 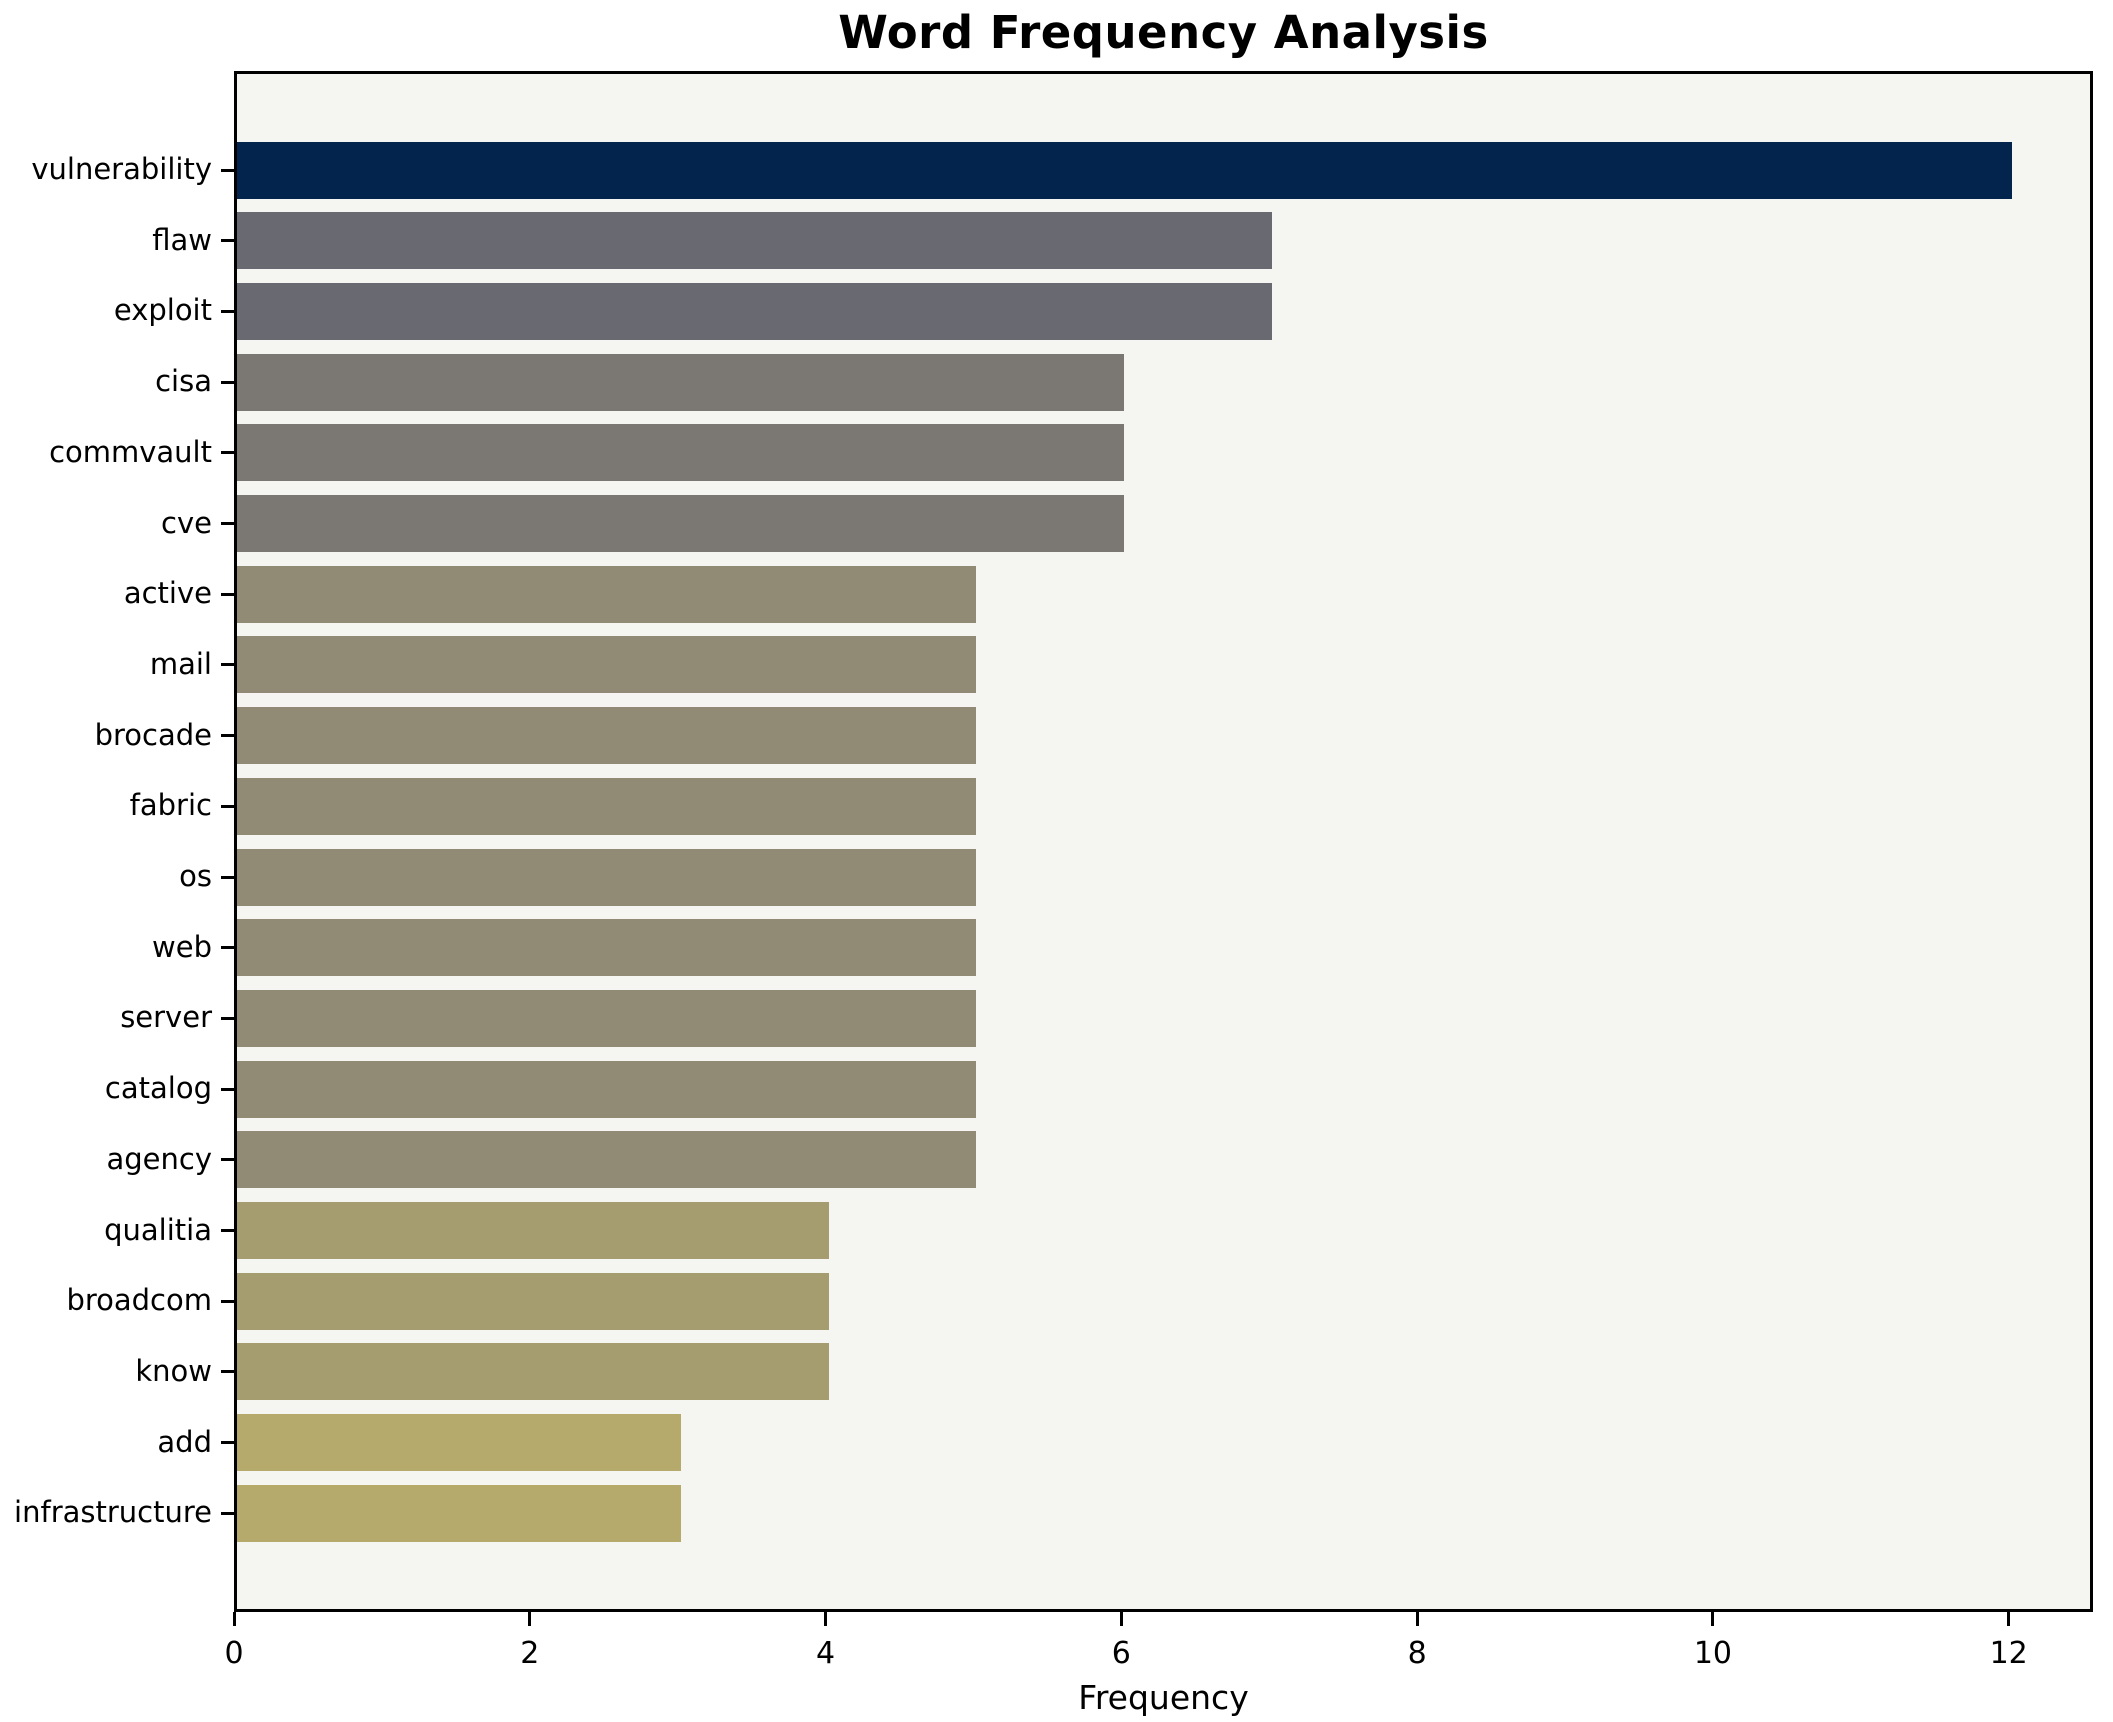 I want to click on y-axis-label-web: web, so click(x=182, y=946).